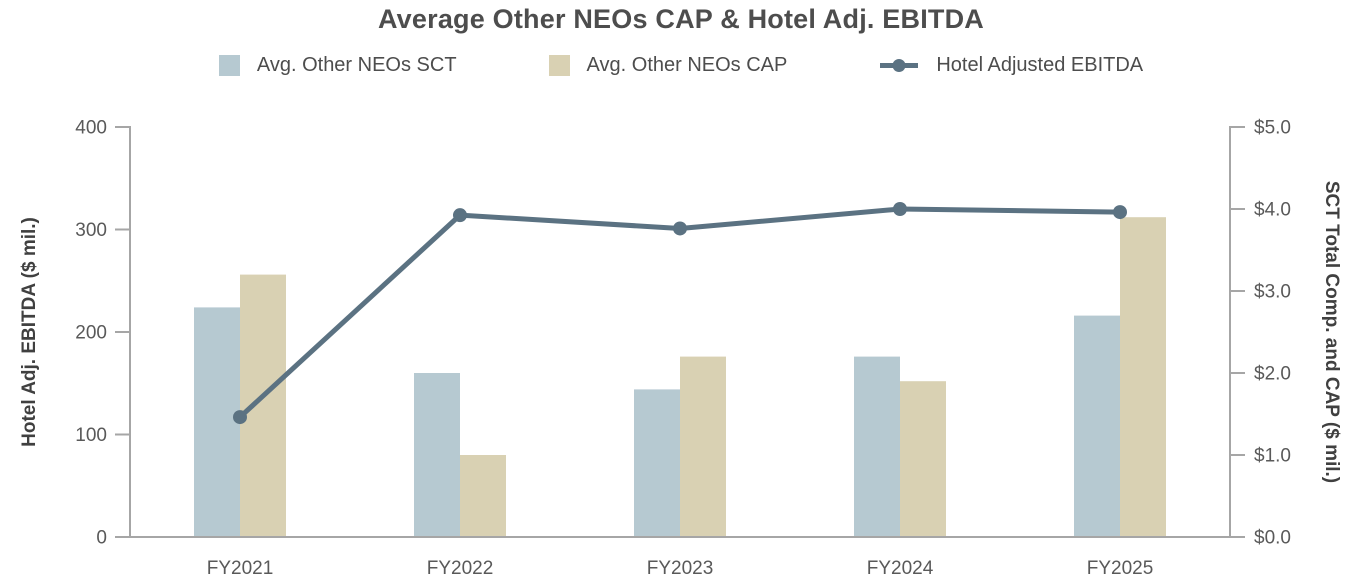  I want to click on legend-label-sct: Avg. Other NEOs SCT, so click(356, 65).